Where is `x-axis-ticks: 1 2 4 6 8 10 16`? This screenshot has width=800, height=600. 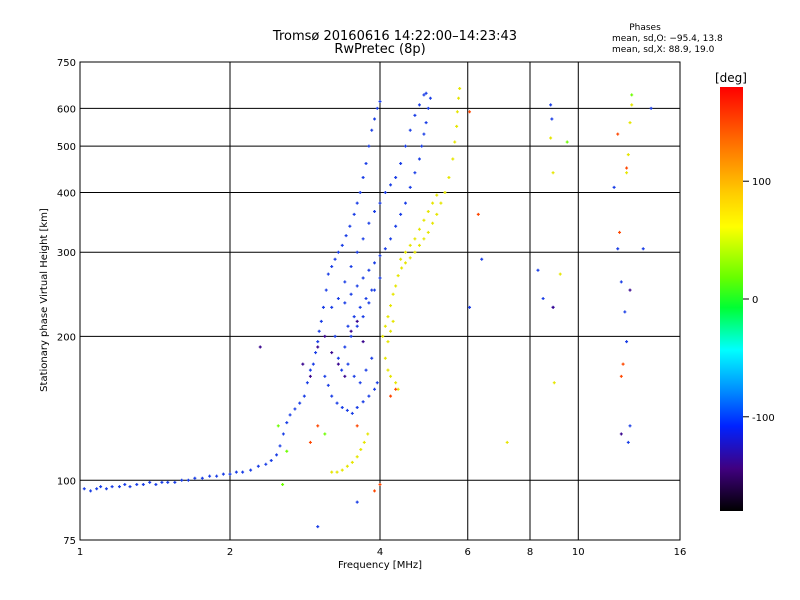
x-axis-ticks: 1 2 4 6 8 10 16 is located at coordinates (382, 552).